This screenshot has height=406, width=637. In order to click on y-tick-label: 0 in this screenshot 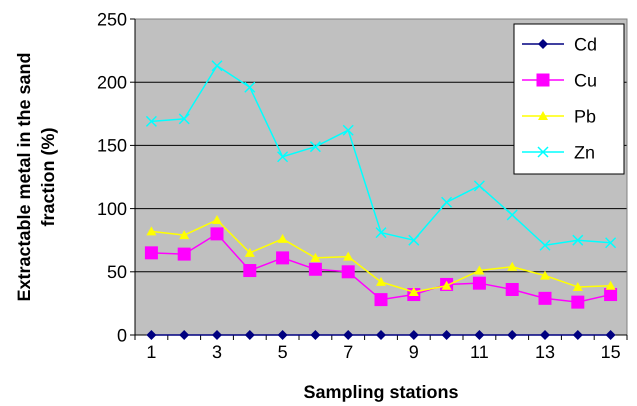, I will do `click(121, 335)`.